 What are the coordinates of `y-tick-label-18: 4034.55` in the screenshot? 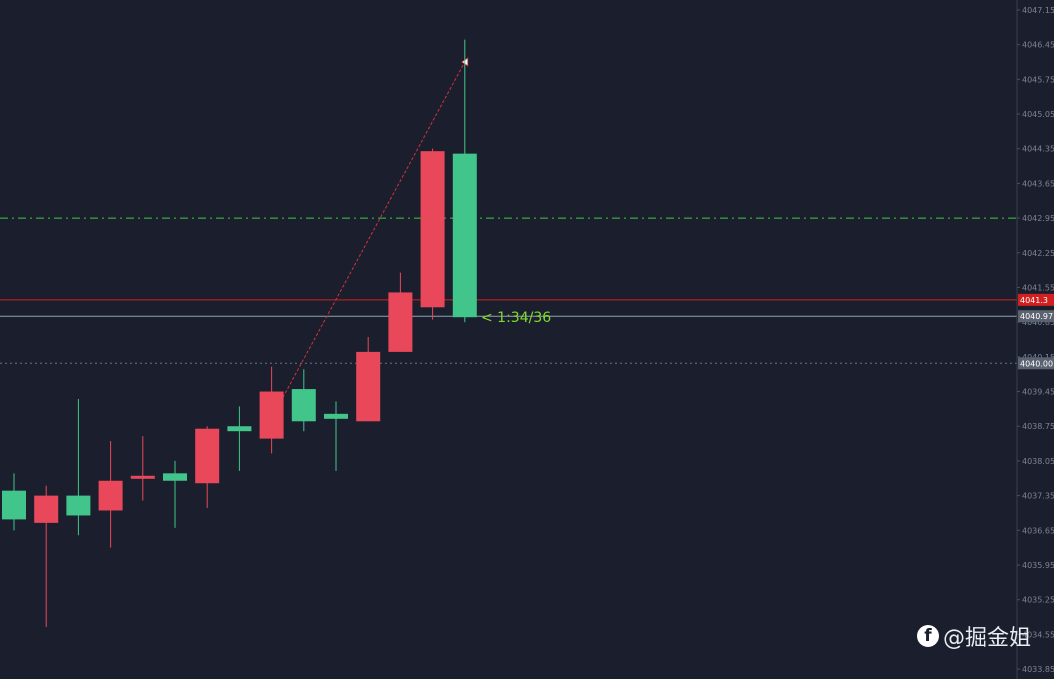 It's located at (1038, 634).